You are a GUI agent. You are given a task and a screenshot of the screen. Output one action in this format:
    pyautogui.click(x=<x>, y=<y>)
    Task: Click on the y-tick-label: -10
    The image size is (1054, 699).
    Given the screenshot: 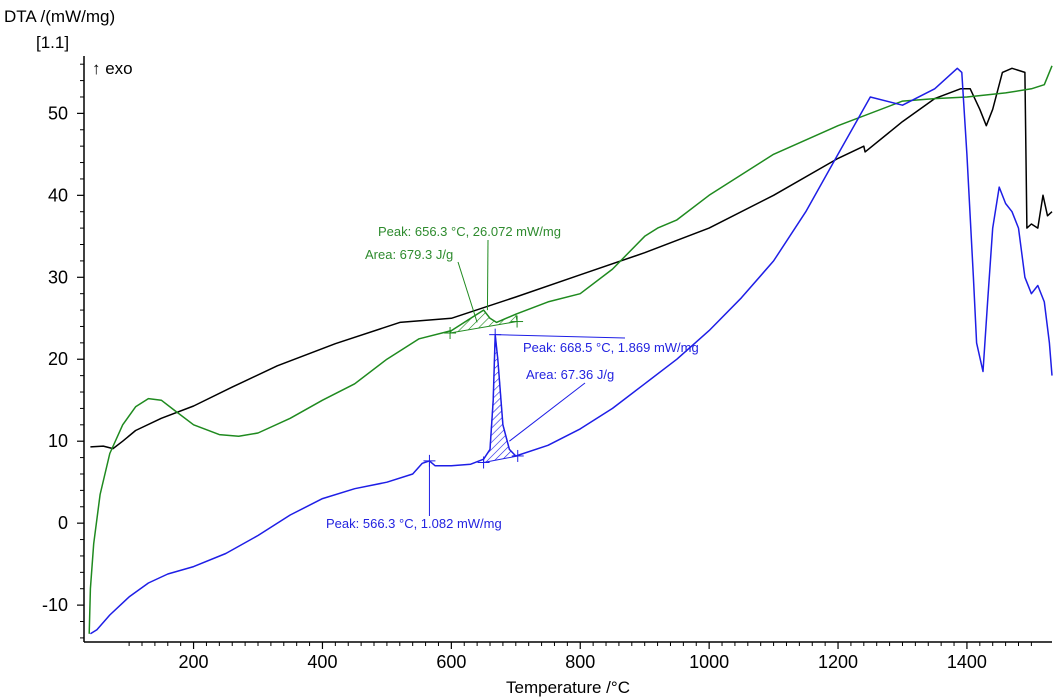 What is the action you would take?
    pyautogui.click(x=55, y=605)
    